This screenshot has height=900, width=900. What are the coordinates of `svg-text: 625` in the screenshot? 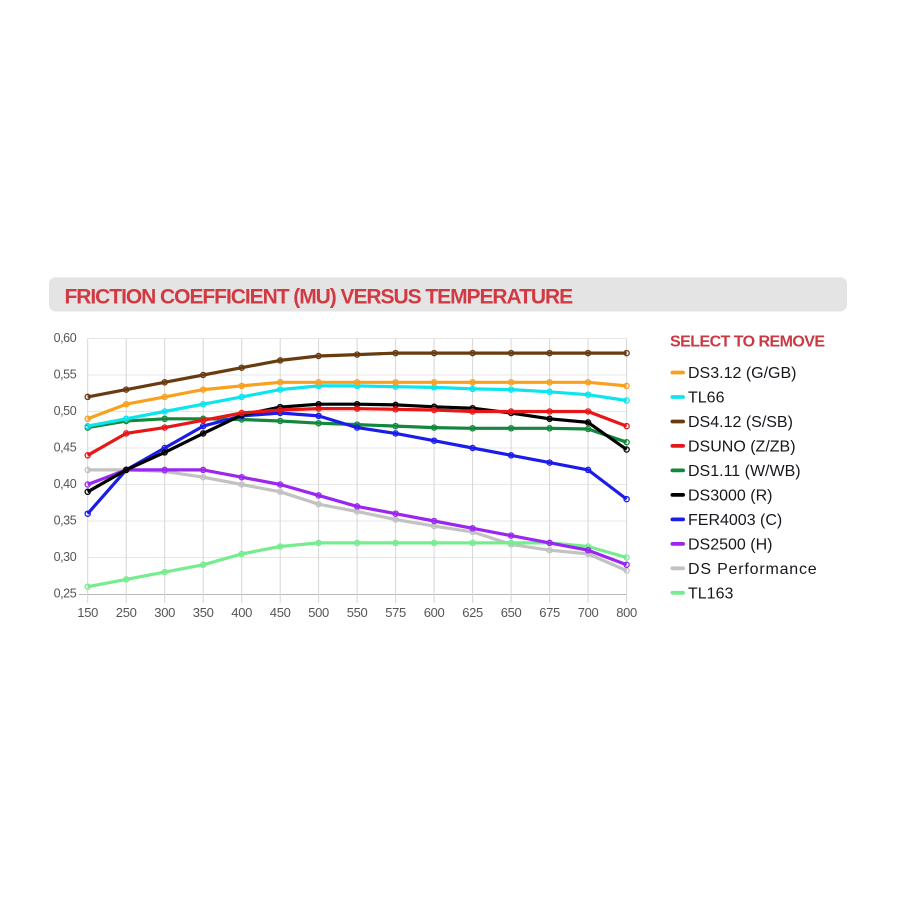 It's located at (472, 612).